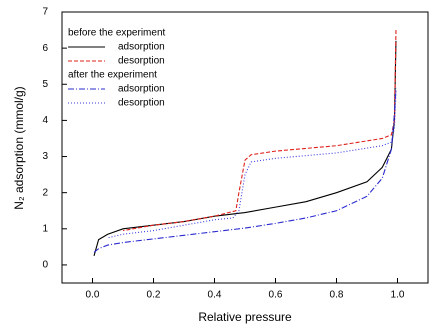 The image size is (444, 330). Describe the element at coordinates (19, 147) in the screenshot. I see `y-axis-title: N₂ adsorption (mmol/g)` at that location.